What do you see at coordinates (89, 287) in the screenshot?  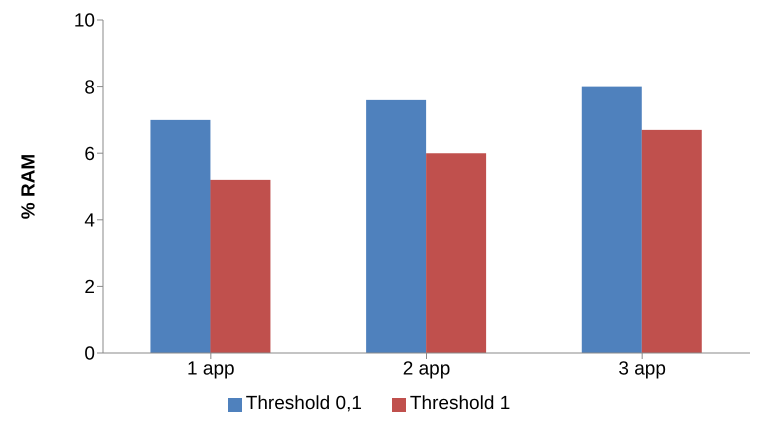 I see `y-tick-label: 2` at bounding box center [89, 287].